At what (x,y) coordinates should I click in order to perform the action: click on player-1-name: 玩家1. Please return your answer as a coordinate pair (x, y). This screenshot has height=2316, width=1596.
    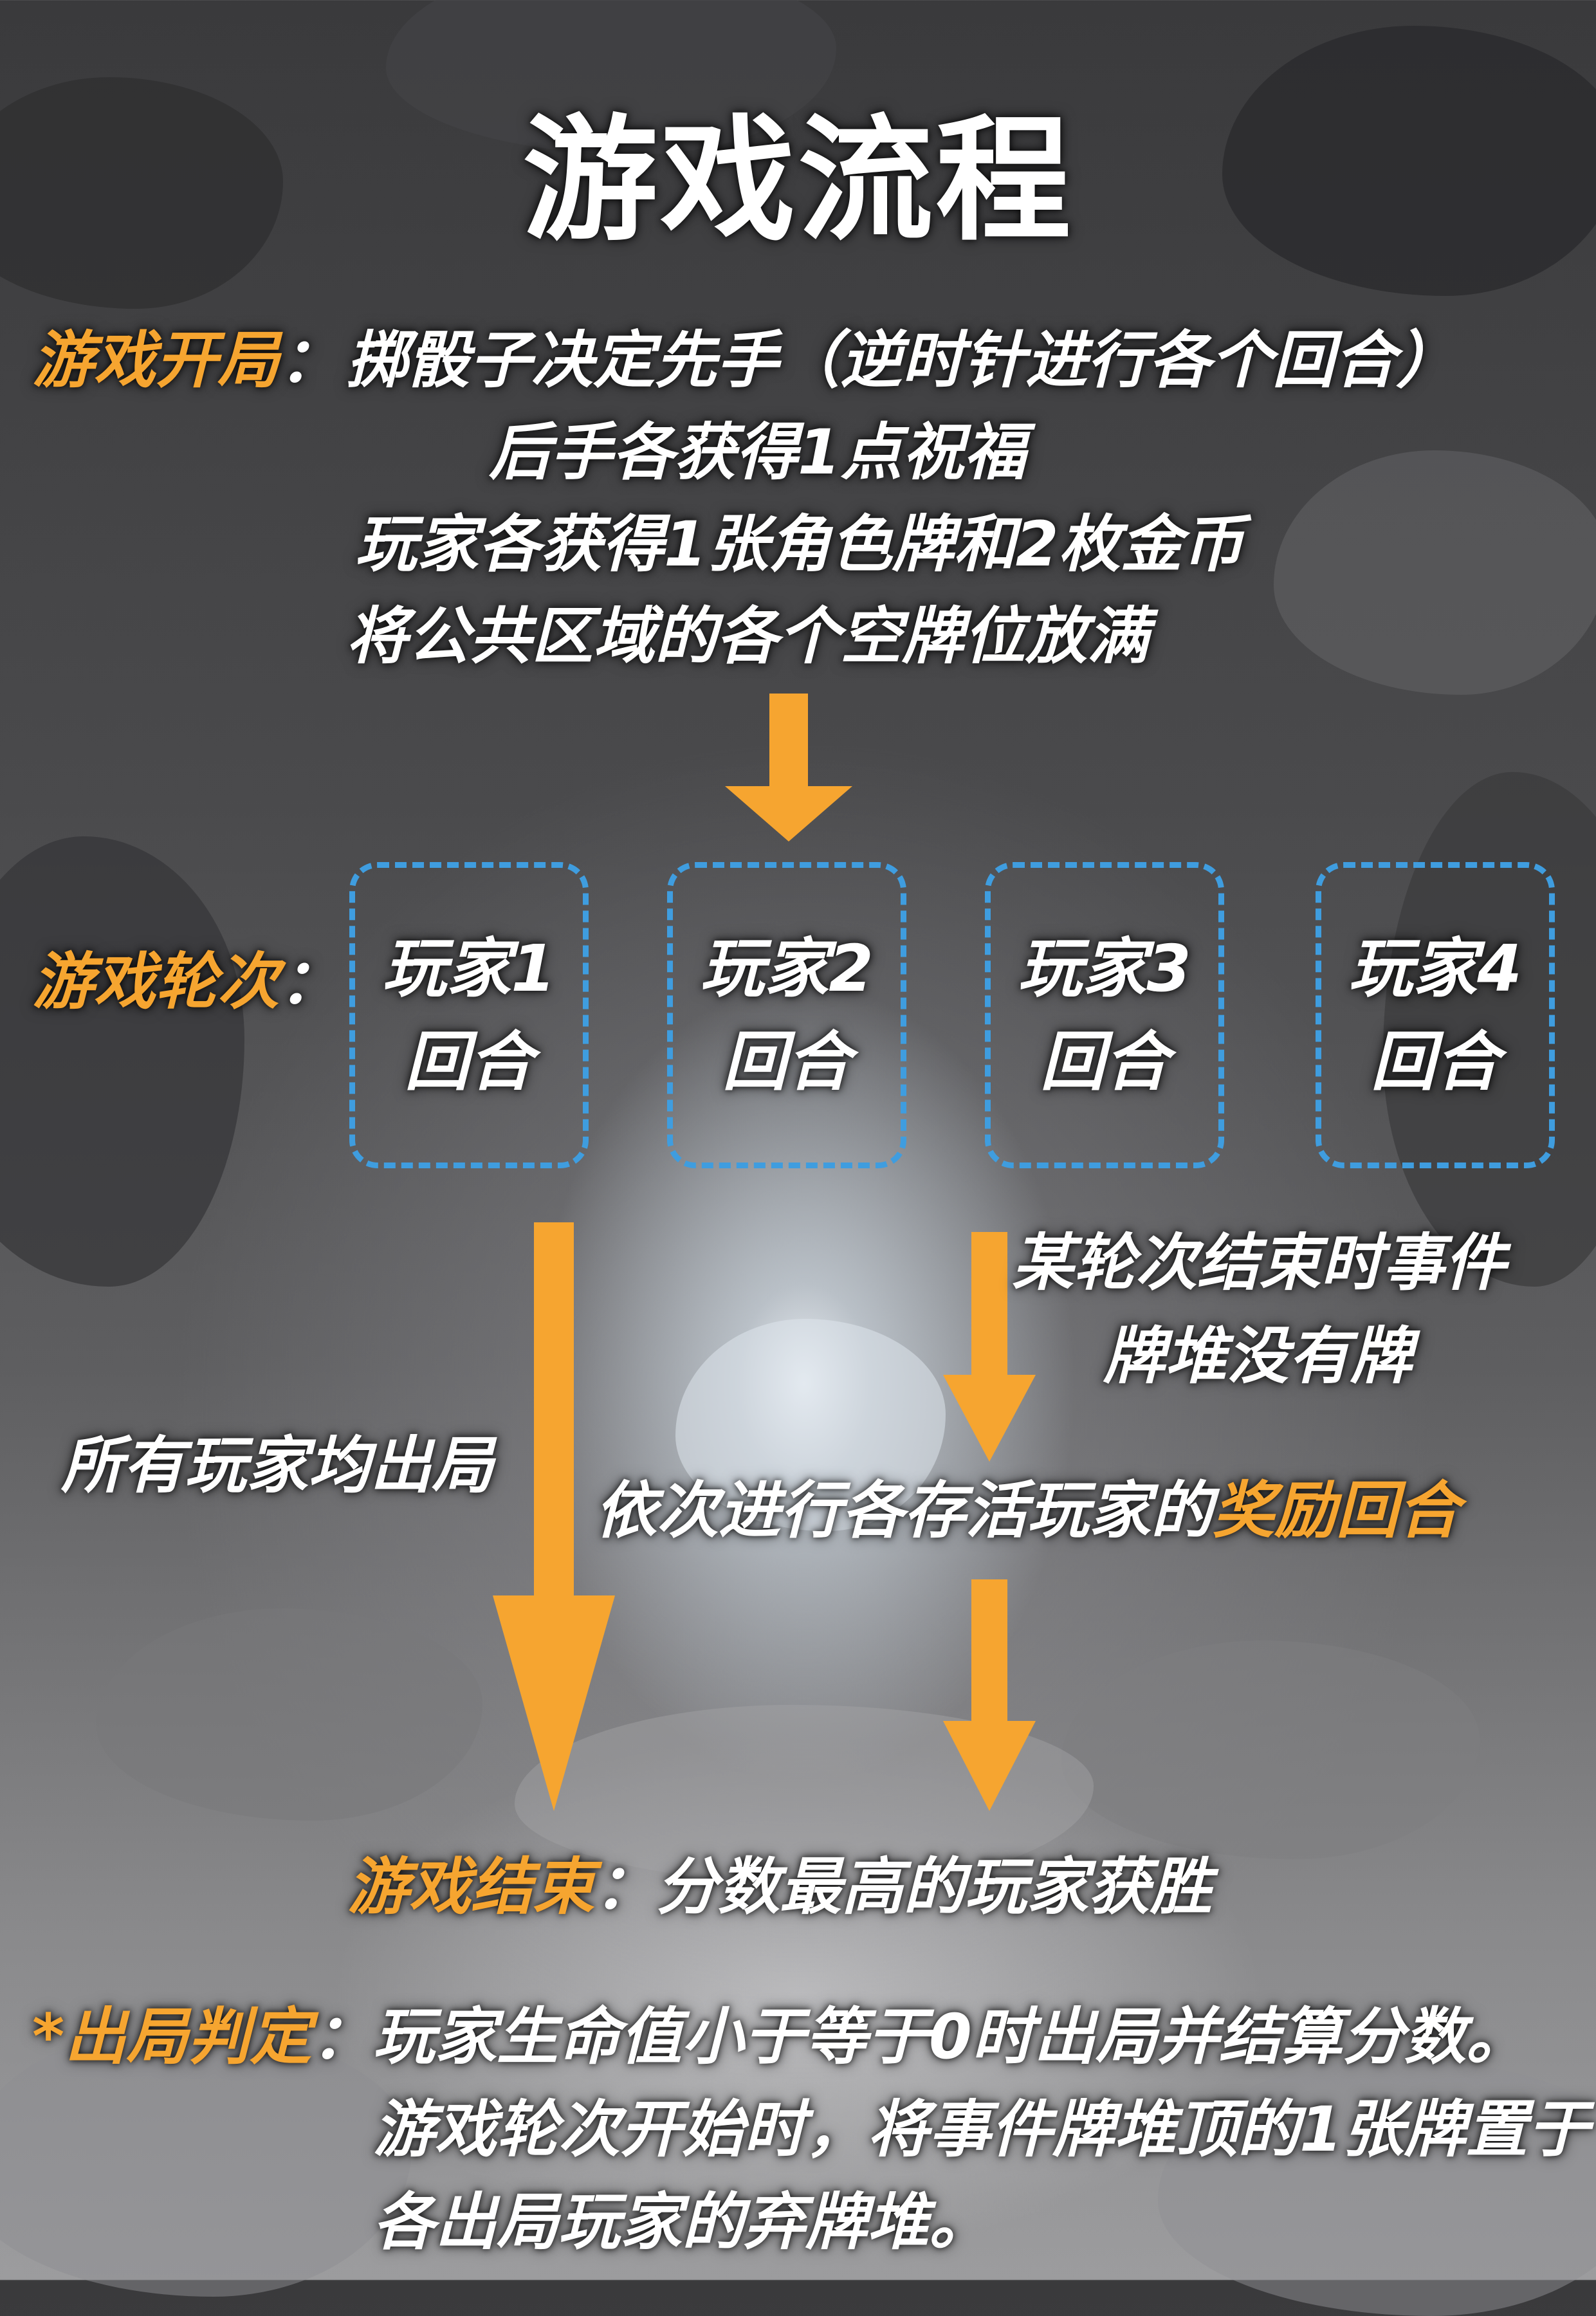
    Looking at the image, I should click on (469, 968).